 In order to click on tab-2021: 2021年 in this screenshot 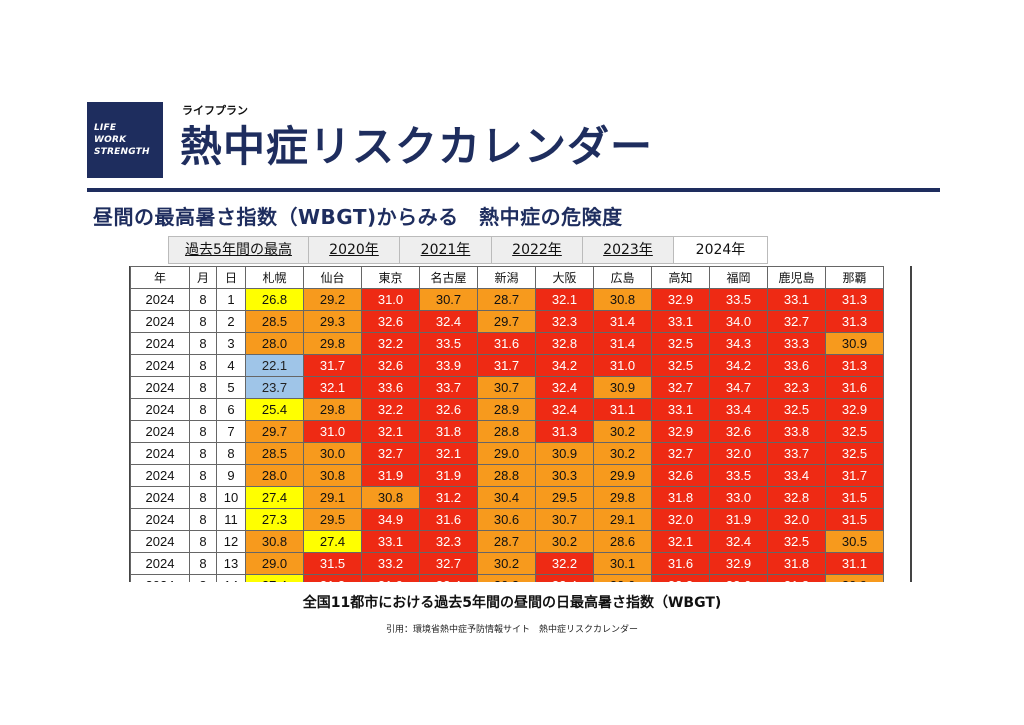, I will do `click(445, 250)`.